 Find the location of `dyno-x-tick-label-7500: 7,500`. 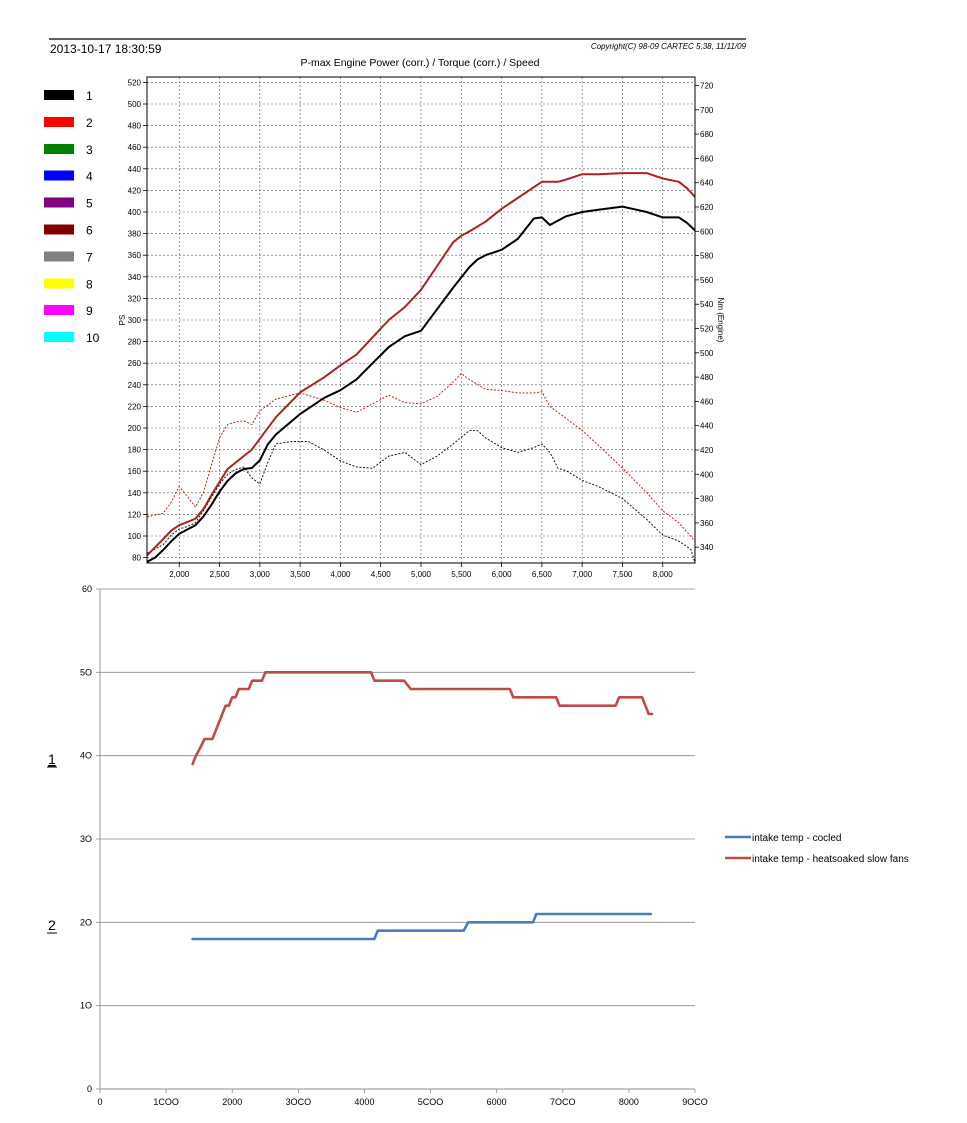

dyno-x-tick-label-7500: 7,500 is located at coordinates (622, 574).